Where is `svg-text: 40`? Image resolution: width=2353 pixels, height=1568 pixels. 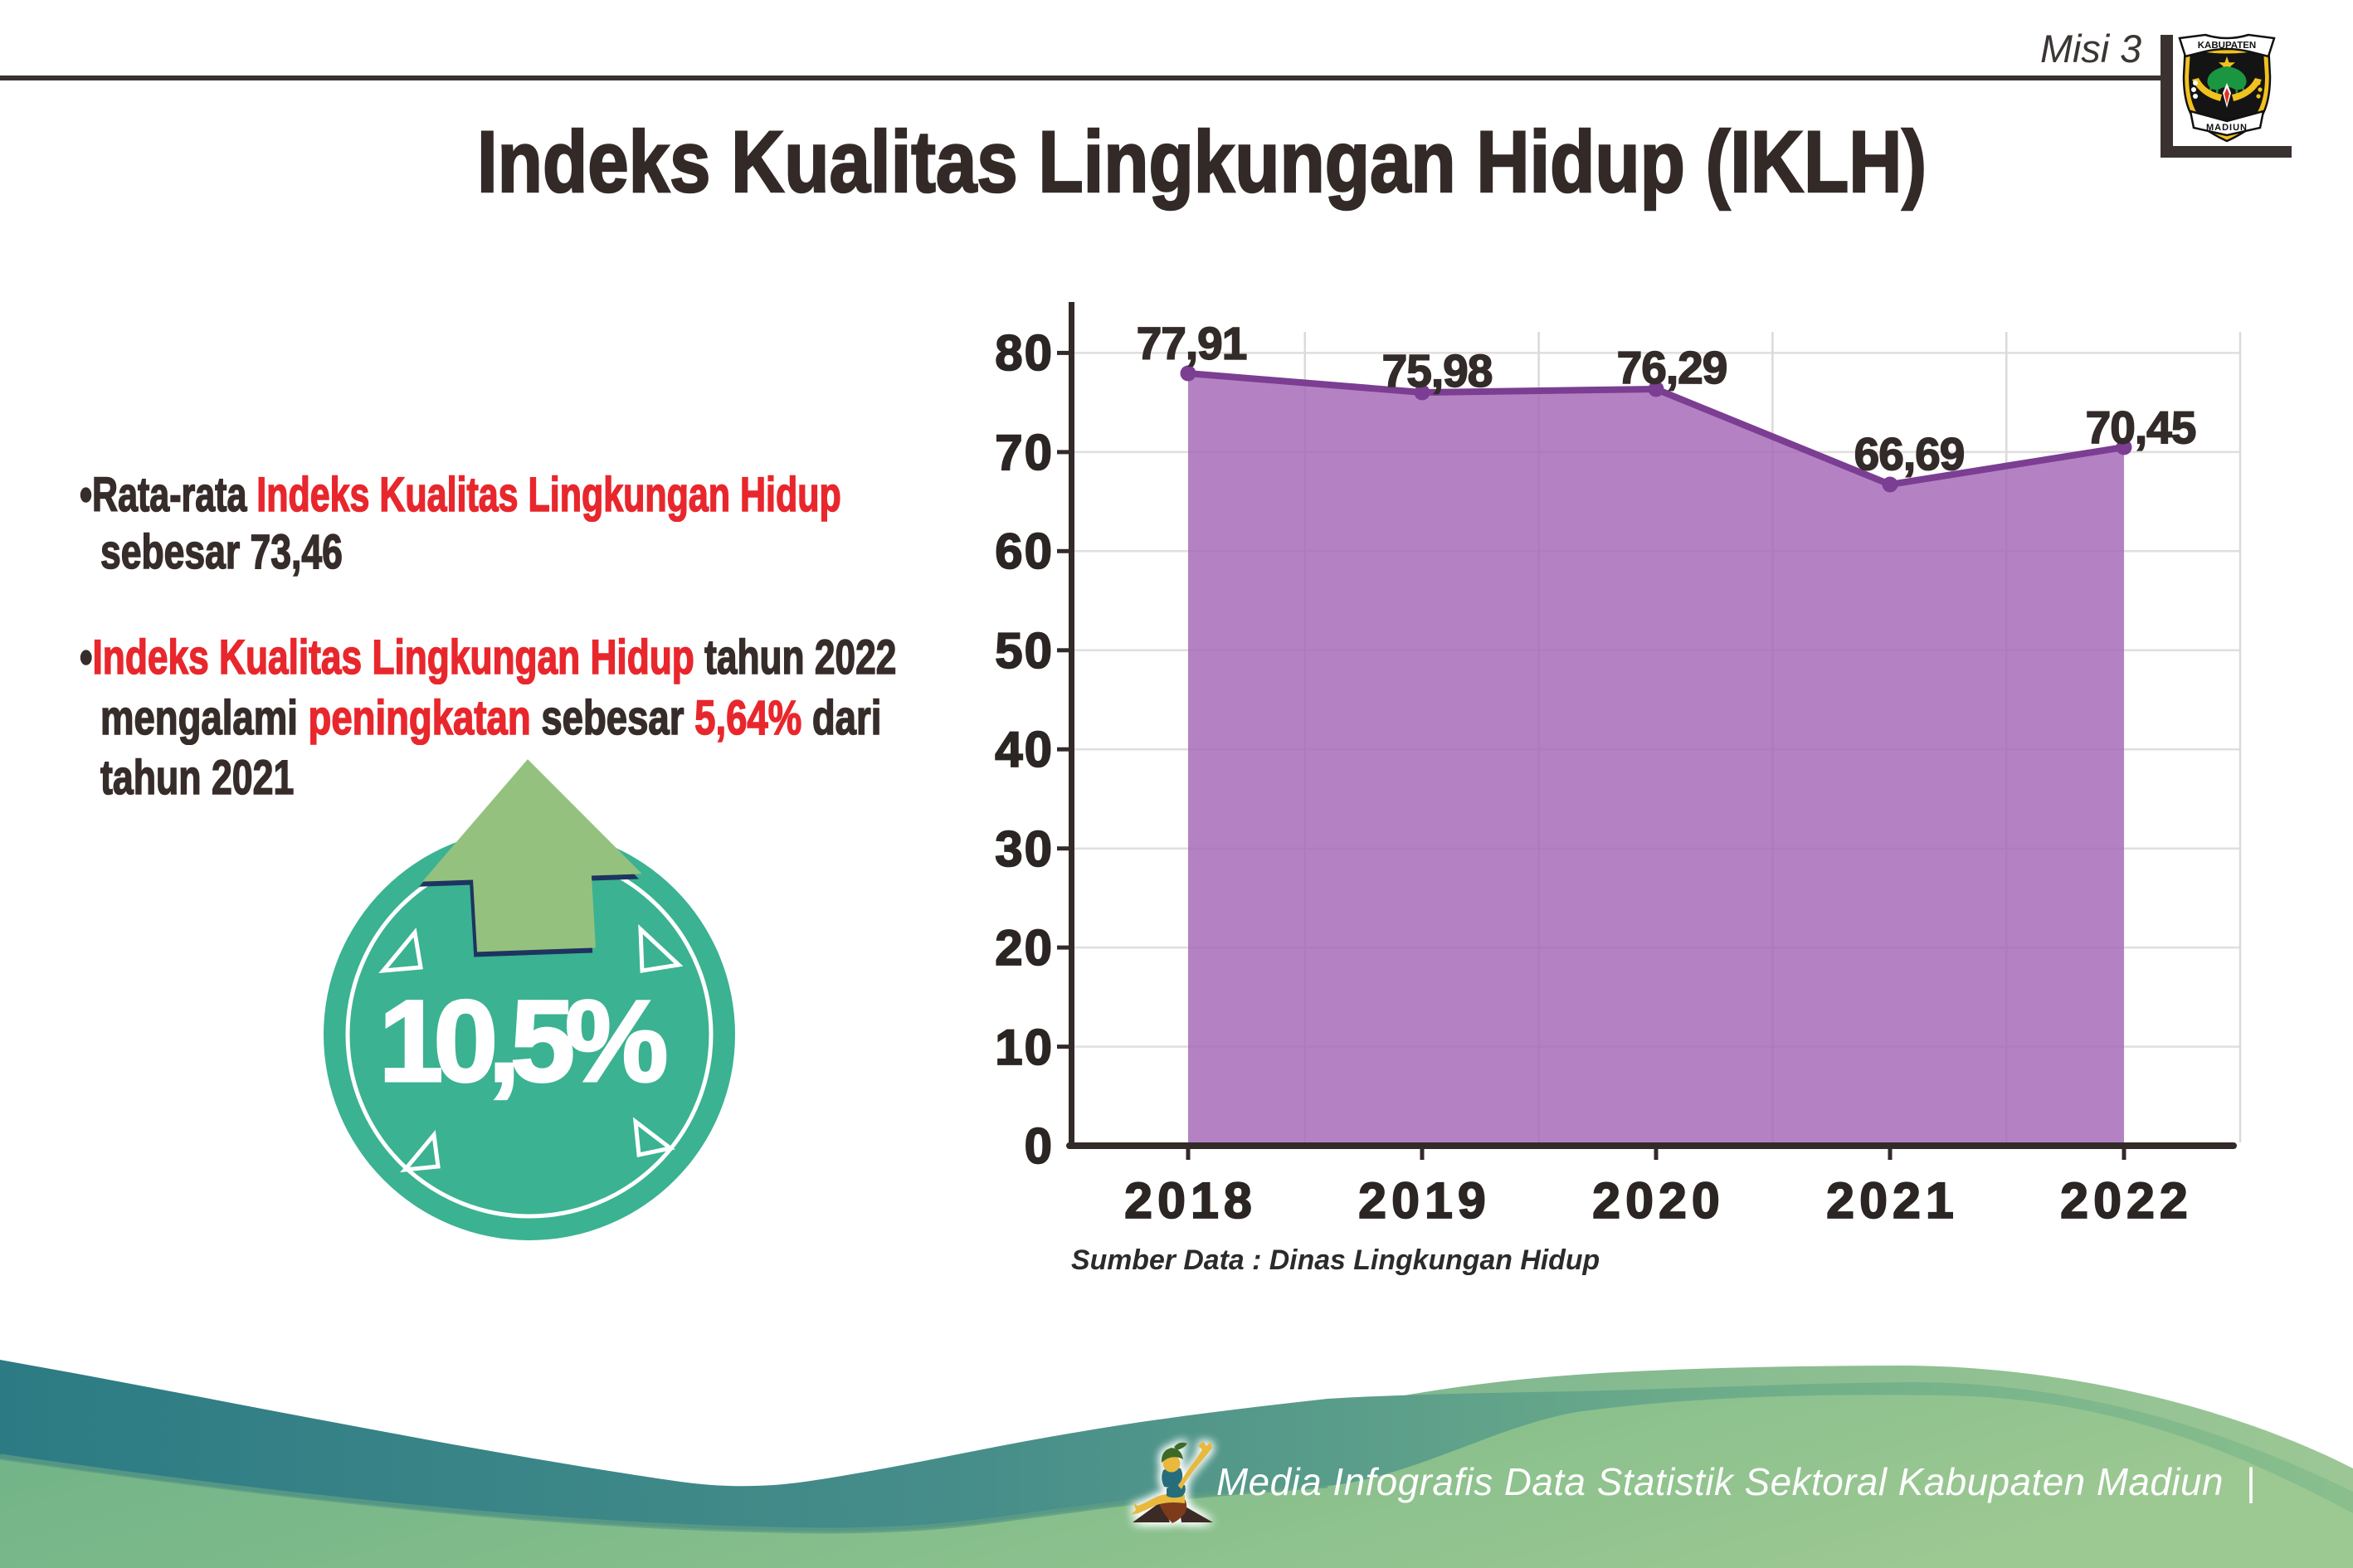
svg-text: 40 is located at coordinates (1024, 749).